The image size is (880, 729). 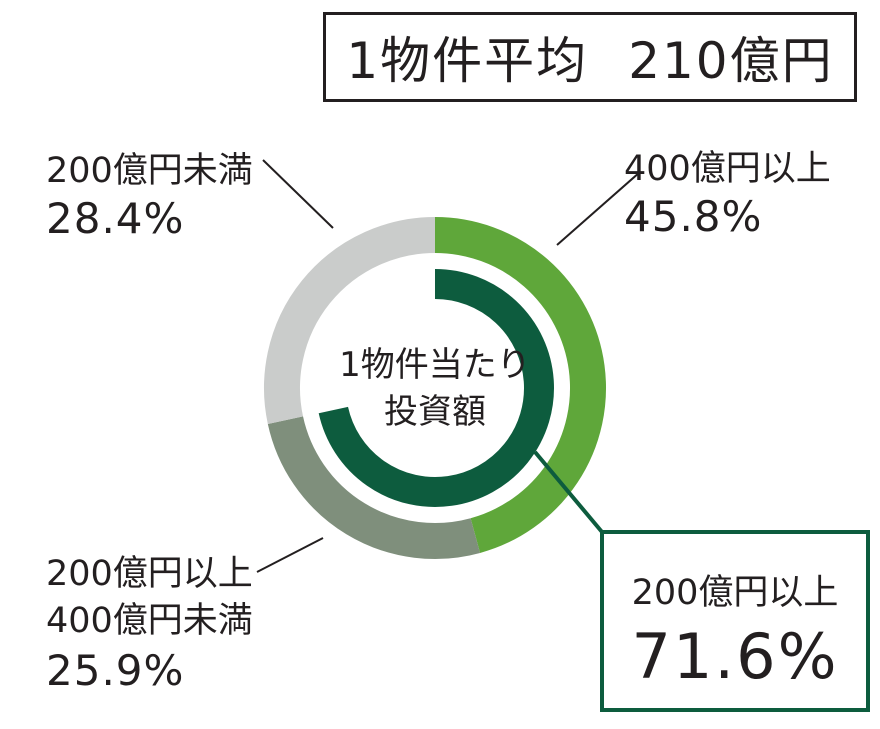 I want to click on label-over400-name: 400億円以上, so click(x=727, y=169).